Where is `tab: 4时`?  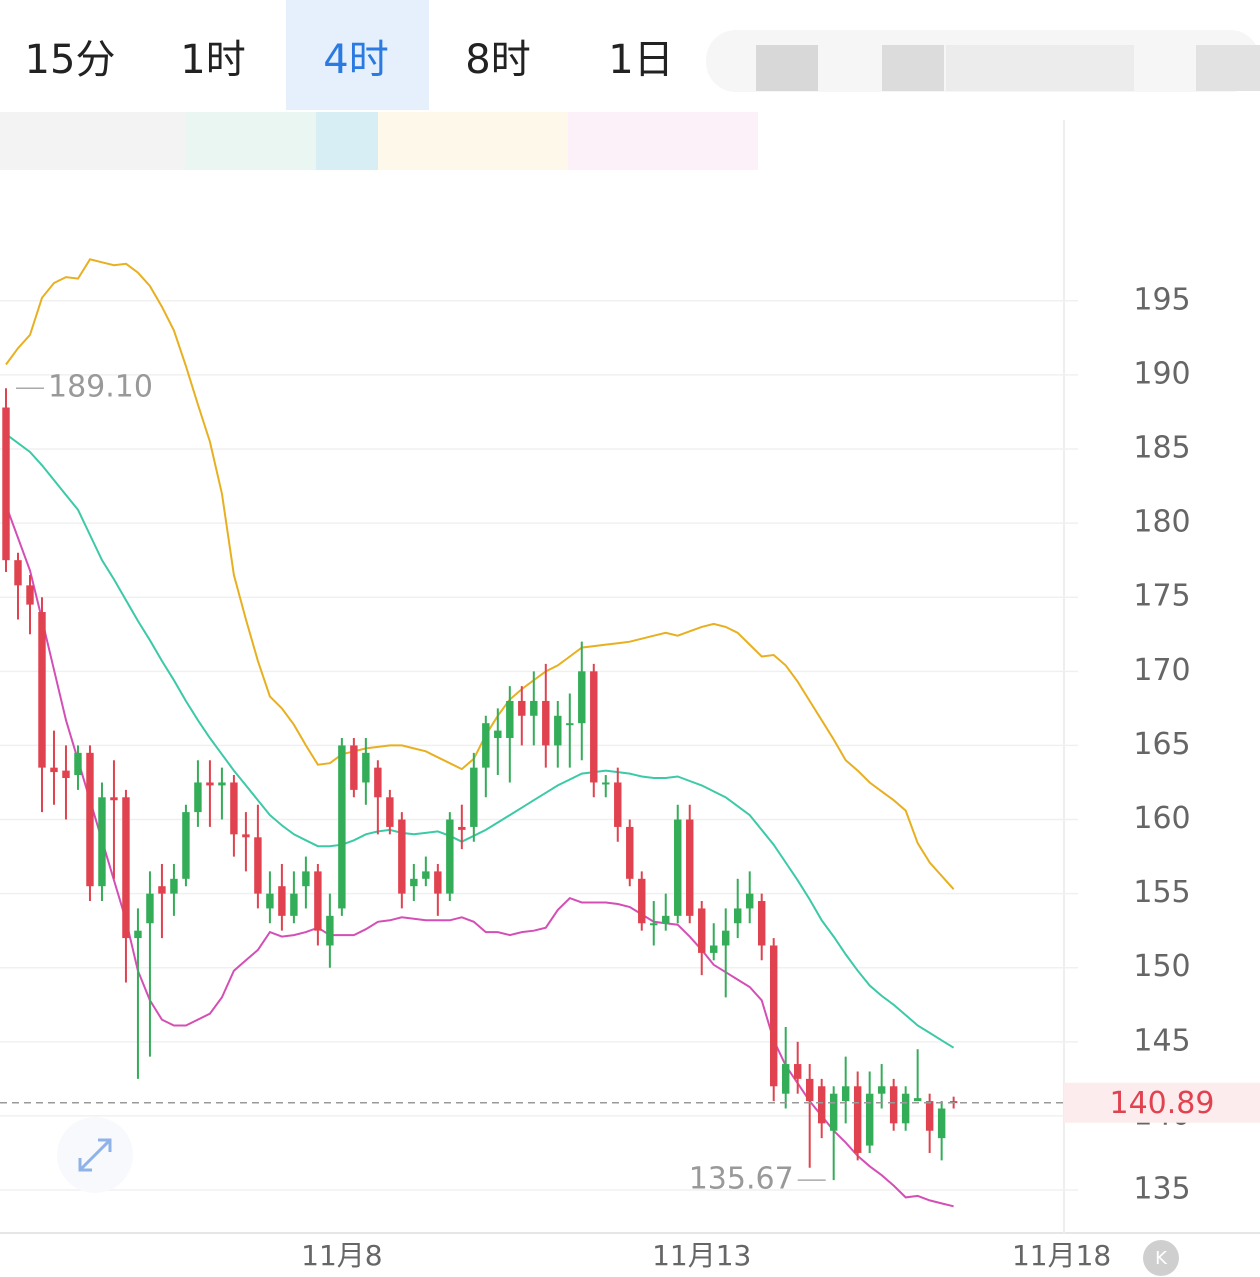
tab: 4时 is located at coordinates (355, 60).